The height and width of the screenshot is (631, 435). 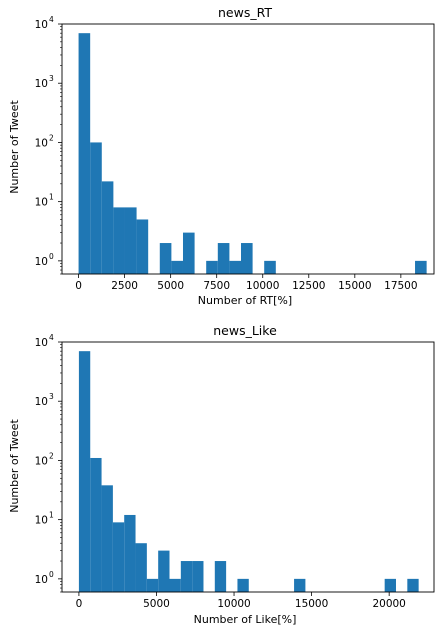 What do you see at coordinates (308, 286) in the screenshot?
I see `x-tick-label: 12500` at bounding box center [308, 286].